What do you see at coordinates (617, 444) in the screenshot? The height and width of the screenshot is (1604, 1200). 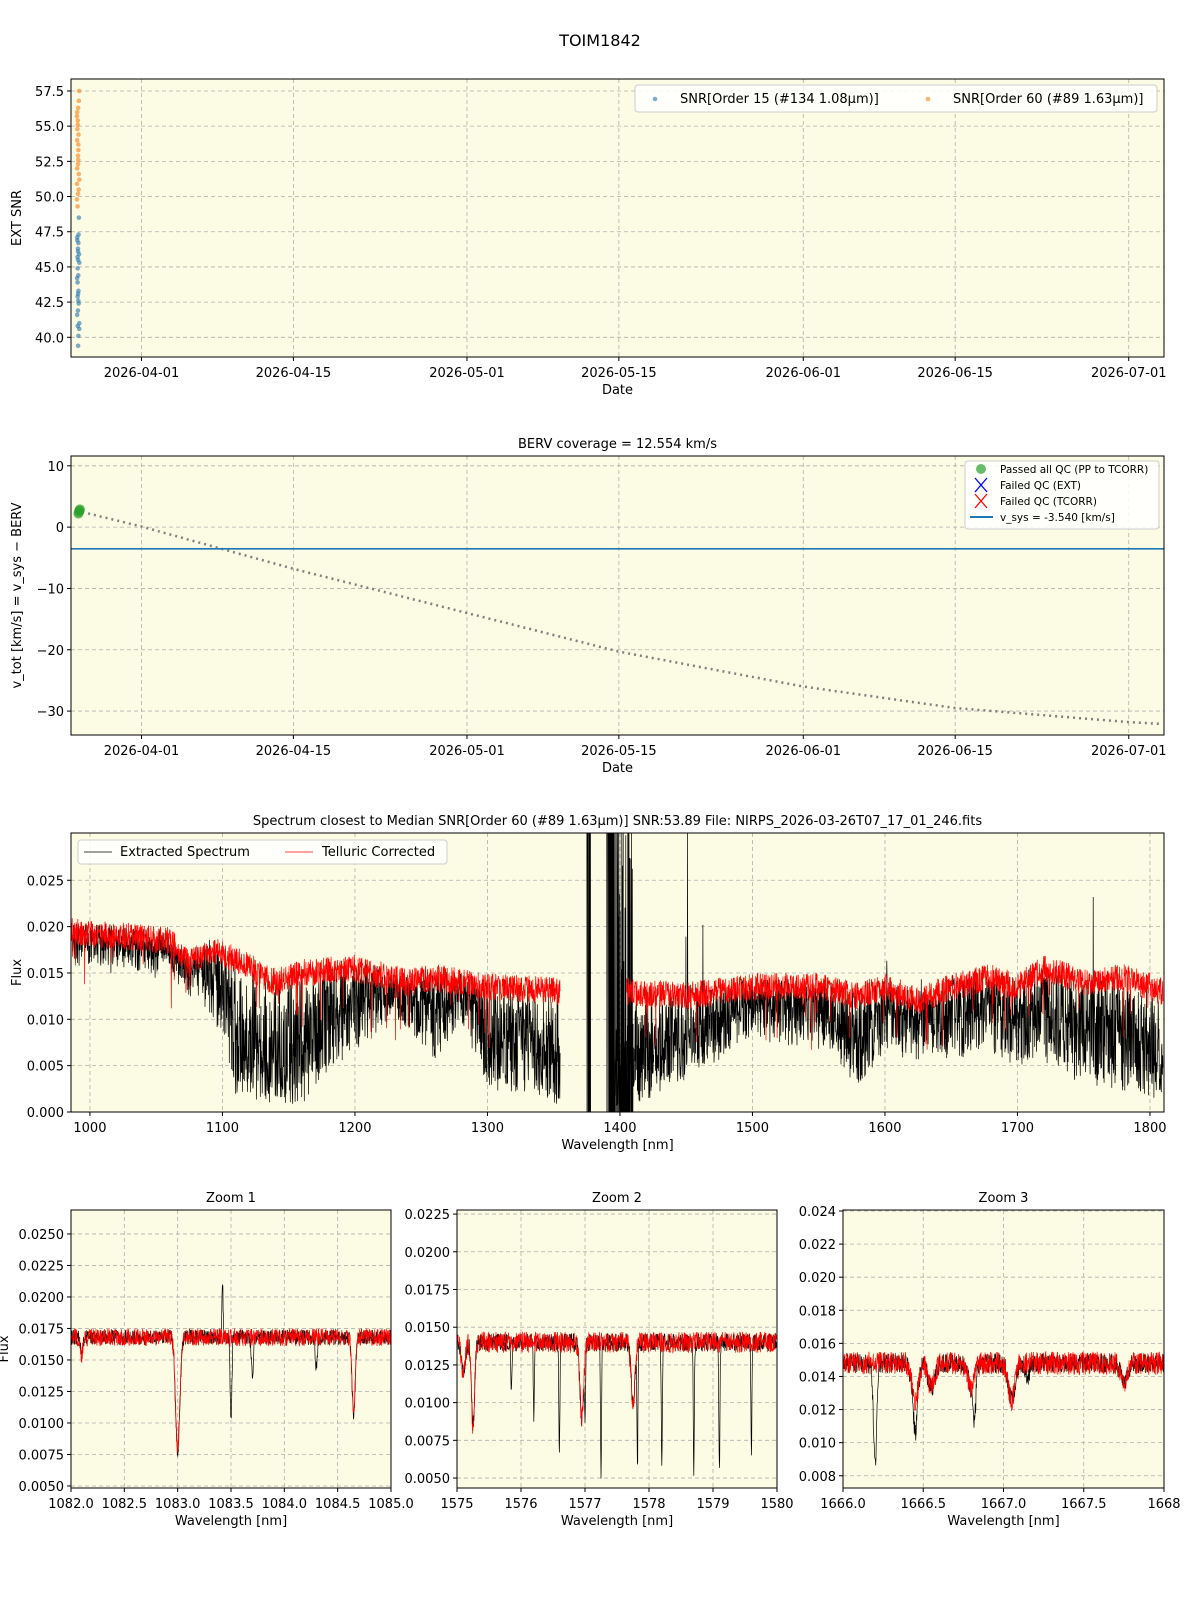 I see `panel-title: BERV coverage = 12.554 km/s` at bounding box center [617, 444].